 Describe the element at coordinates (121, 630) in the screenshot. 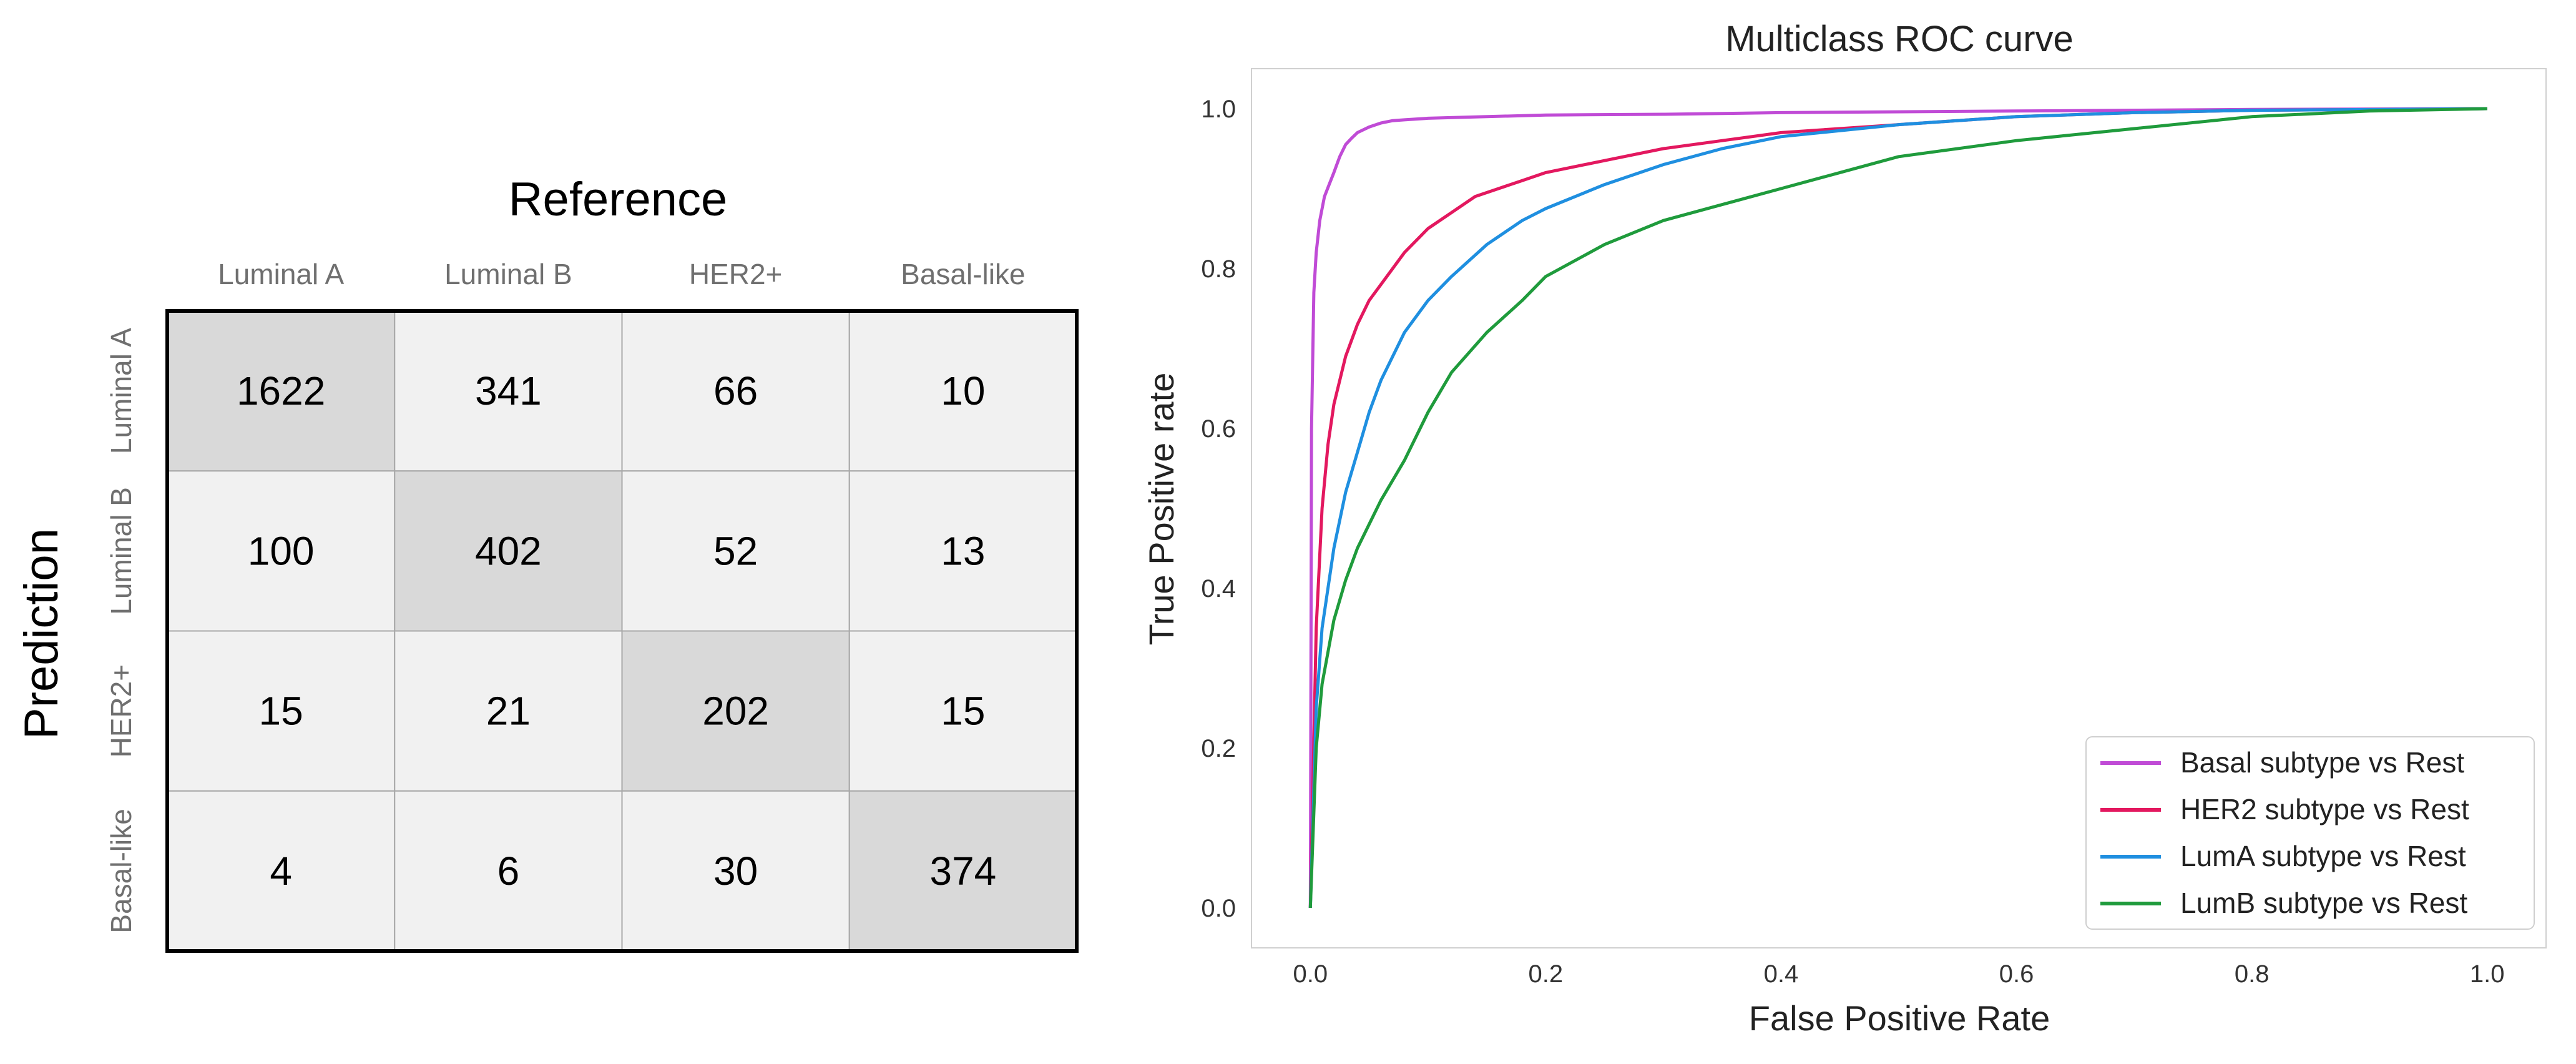

I see `cm-row-labels: Luminal A Luminal B HER2+ Basal-like` at that location.